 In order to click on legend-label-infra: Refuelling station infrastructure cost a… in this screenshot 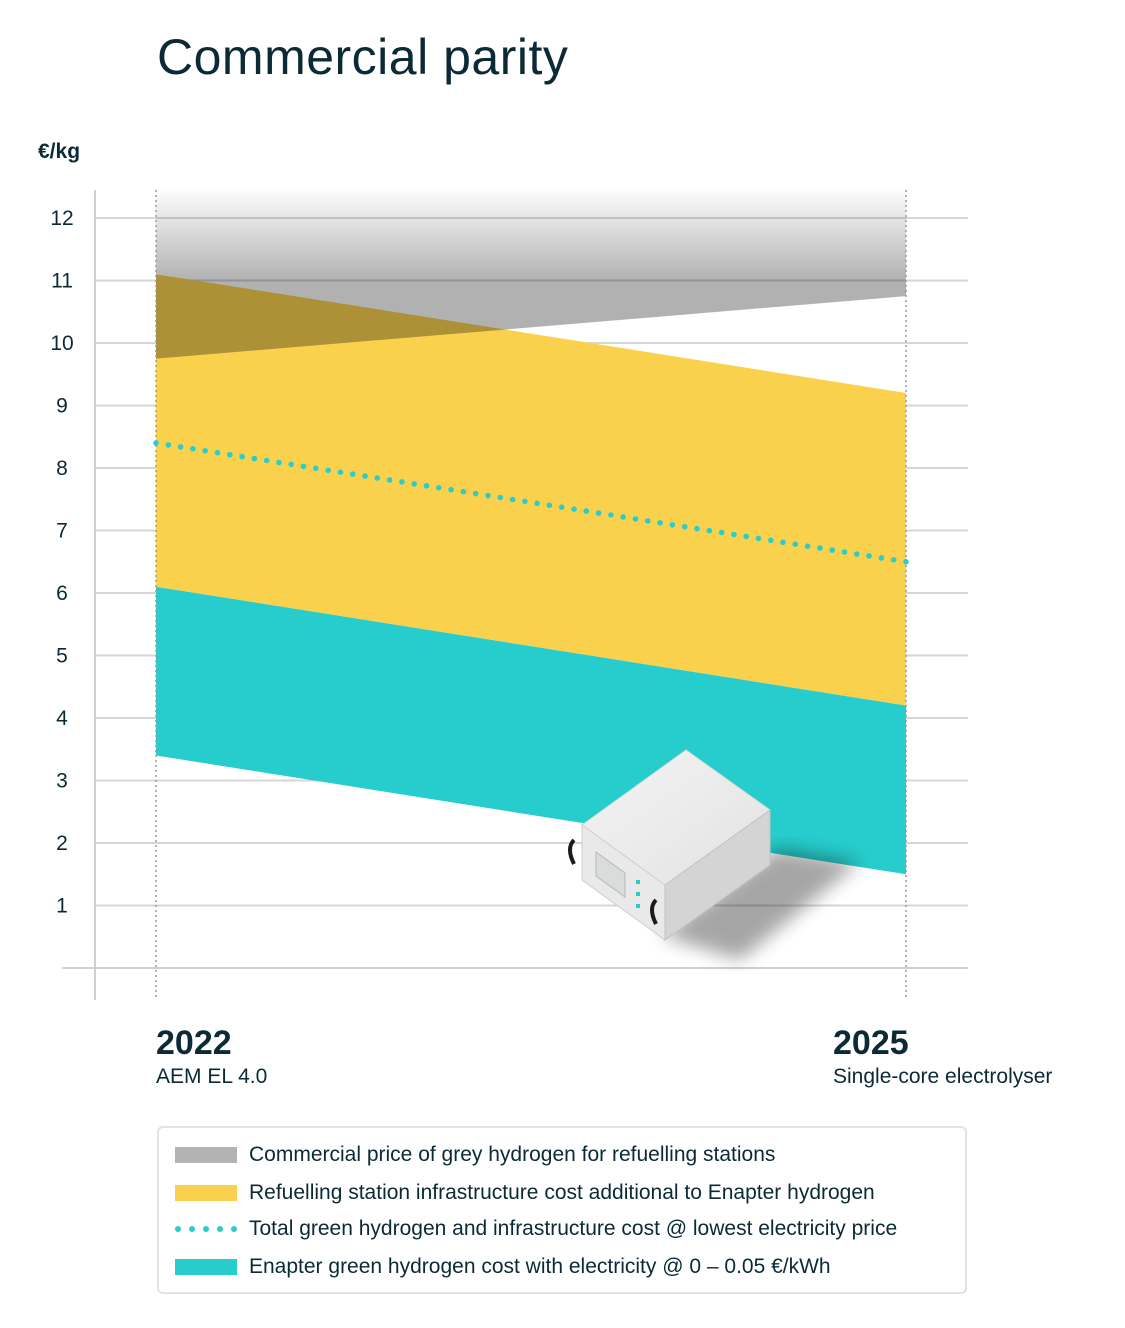, I will do `click(562, 1192)`.